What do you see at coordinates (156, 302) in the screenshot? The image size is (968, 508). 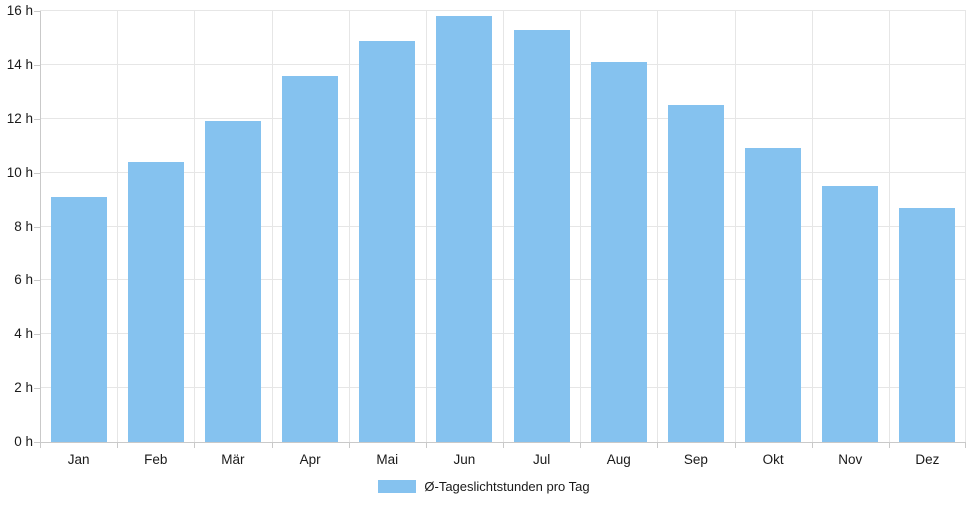 I see `bar-feb` at bounding box center [156, 302].